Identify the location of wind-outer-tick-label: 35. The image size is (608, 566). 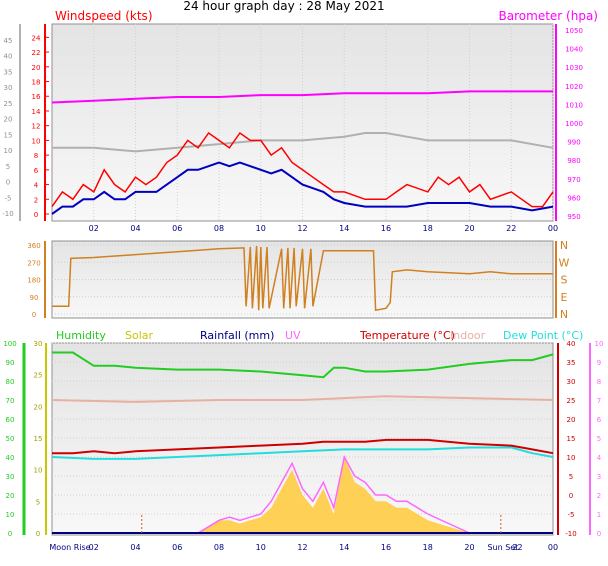
(8, 72).